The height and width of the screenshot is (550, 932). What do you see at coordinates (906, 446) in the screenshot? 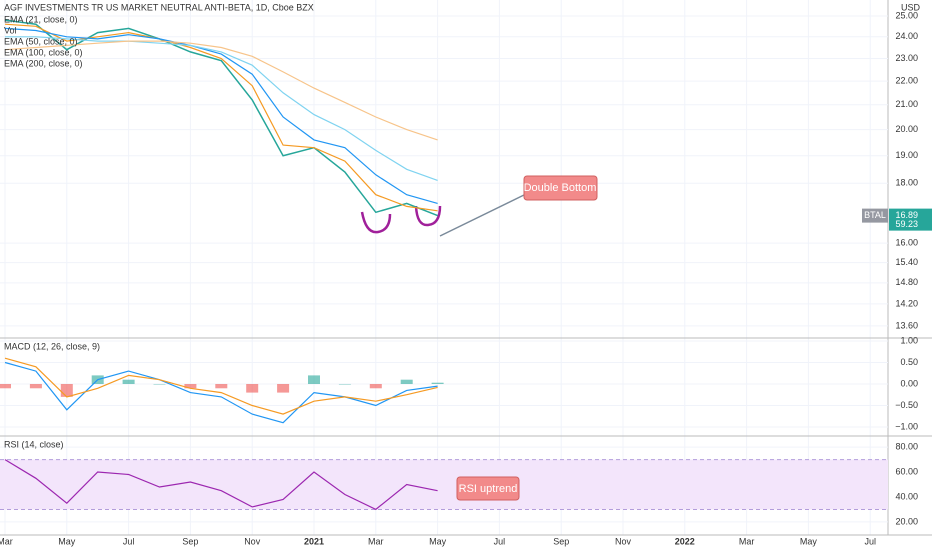
I see `y-tick-label: 80.00` at bounding box center [906, 446].